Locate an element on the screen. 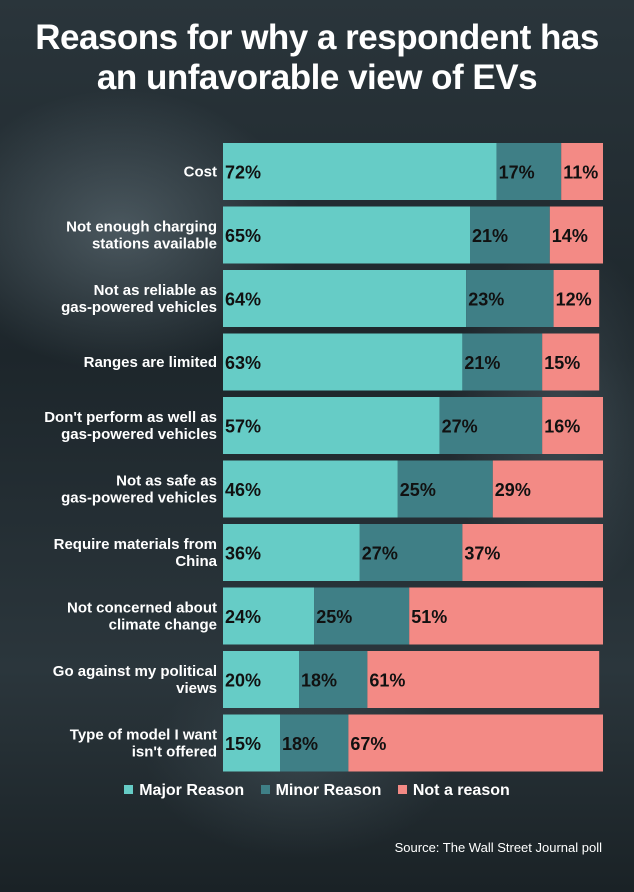 The height and width of the screenshot is (892, 634). data-label-major: 72% is located at coordinates (243, 173).